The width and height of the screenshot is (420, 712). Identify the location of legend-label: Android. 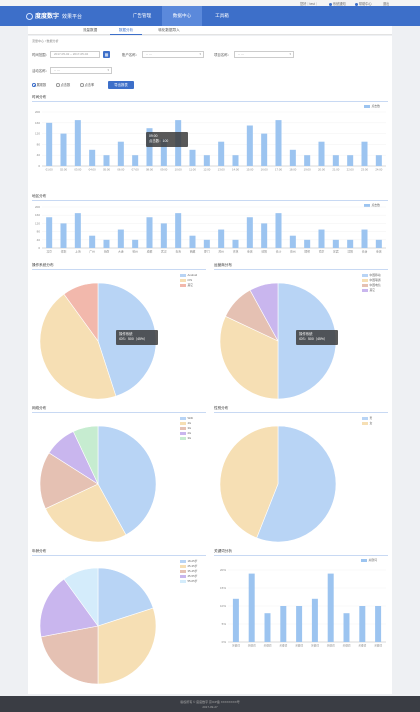
(192, 275).